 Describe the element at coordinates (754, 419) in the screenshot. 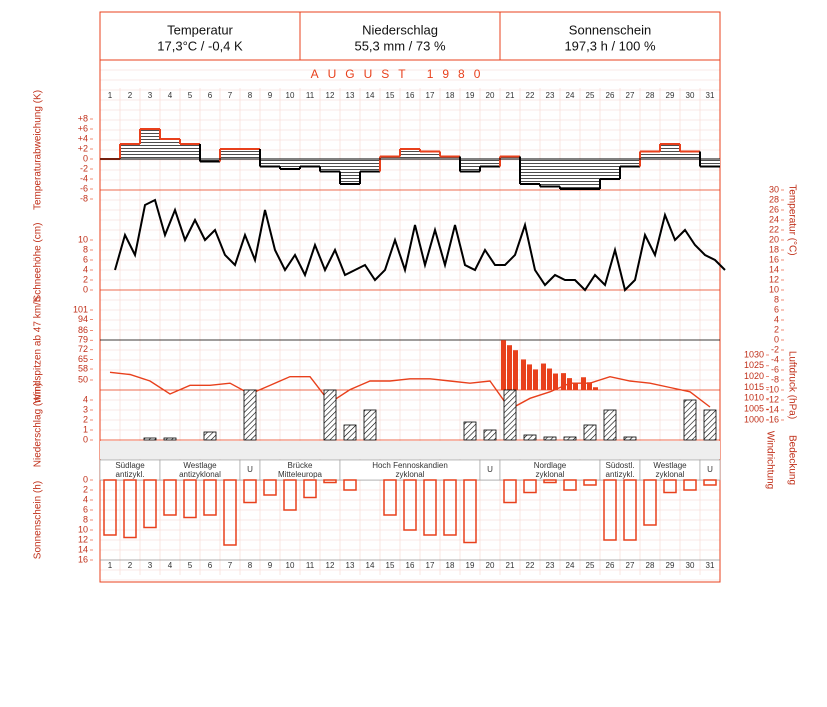

I see `tick-label: 1000` at that location.